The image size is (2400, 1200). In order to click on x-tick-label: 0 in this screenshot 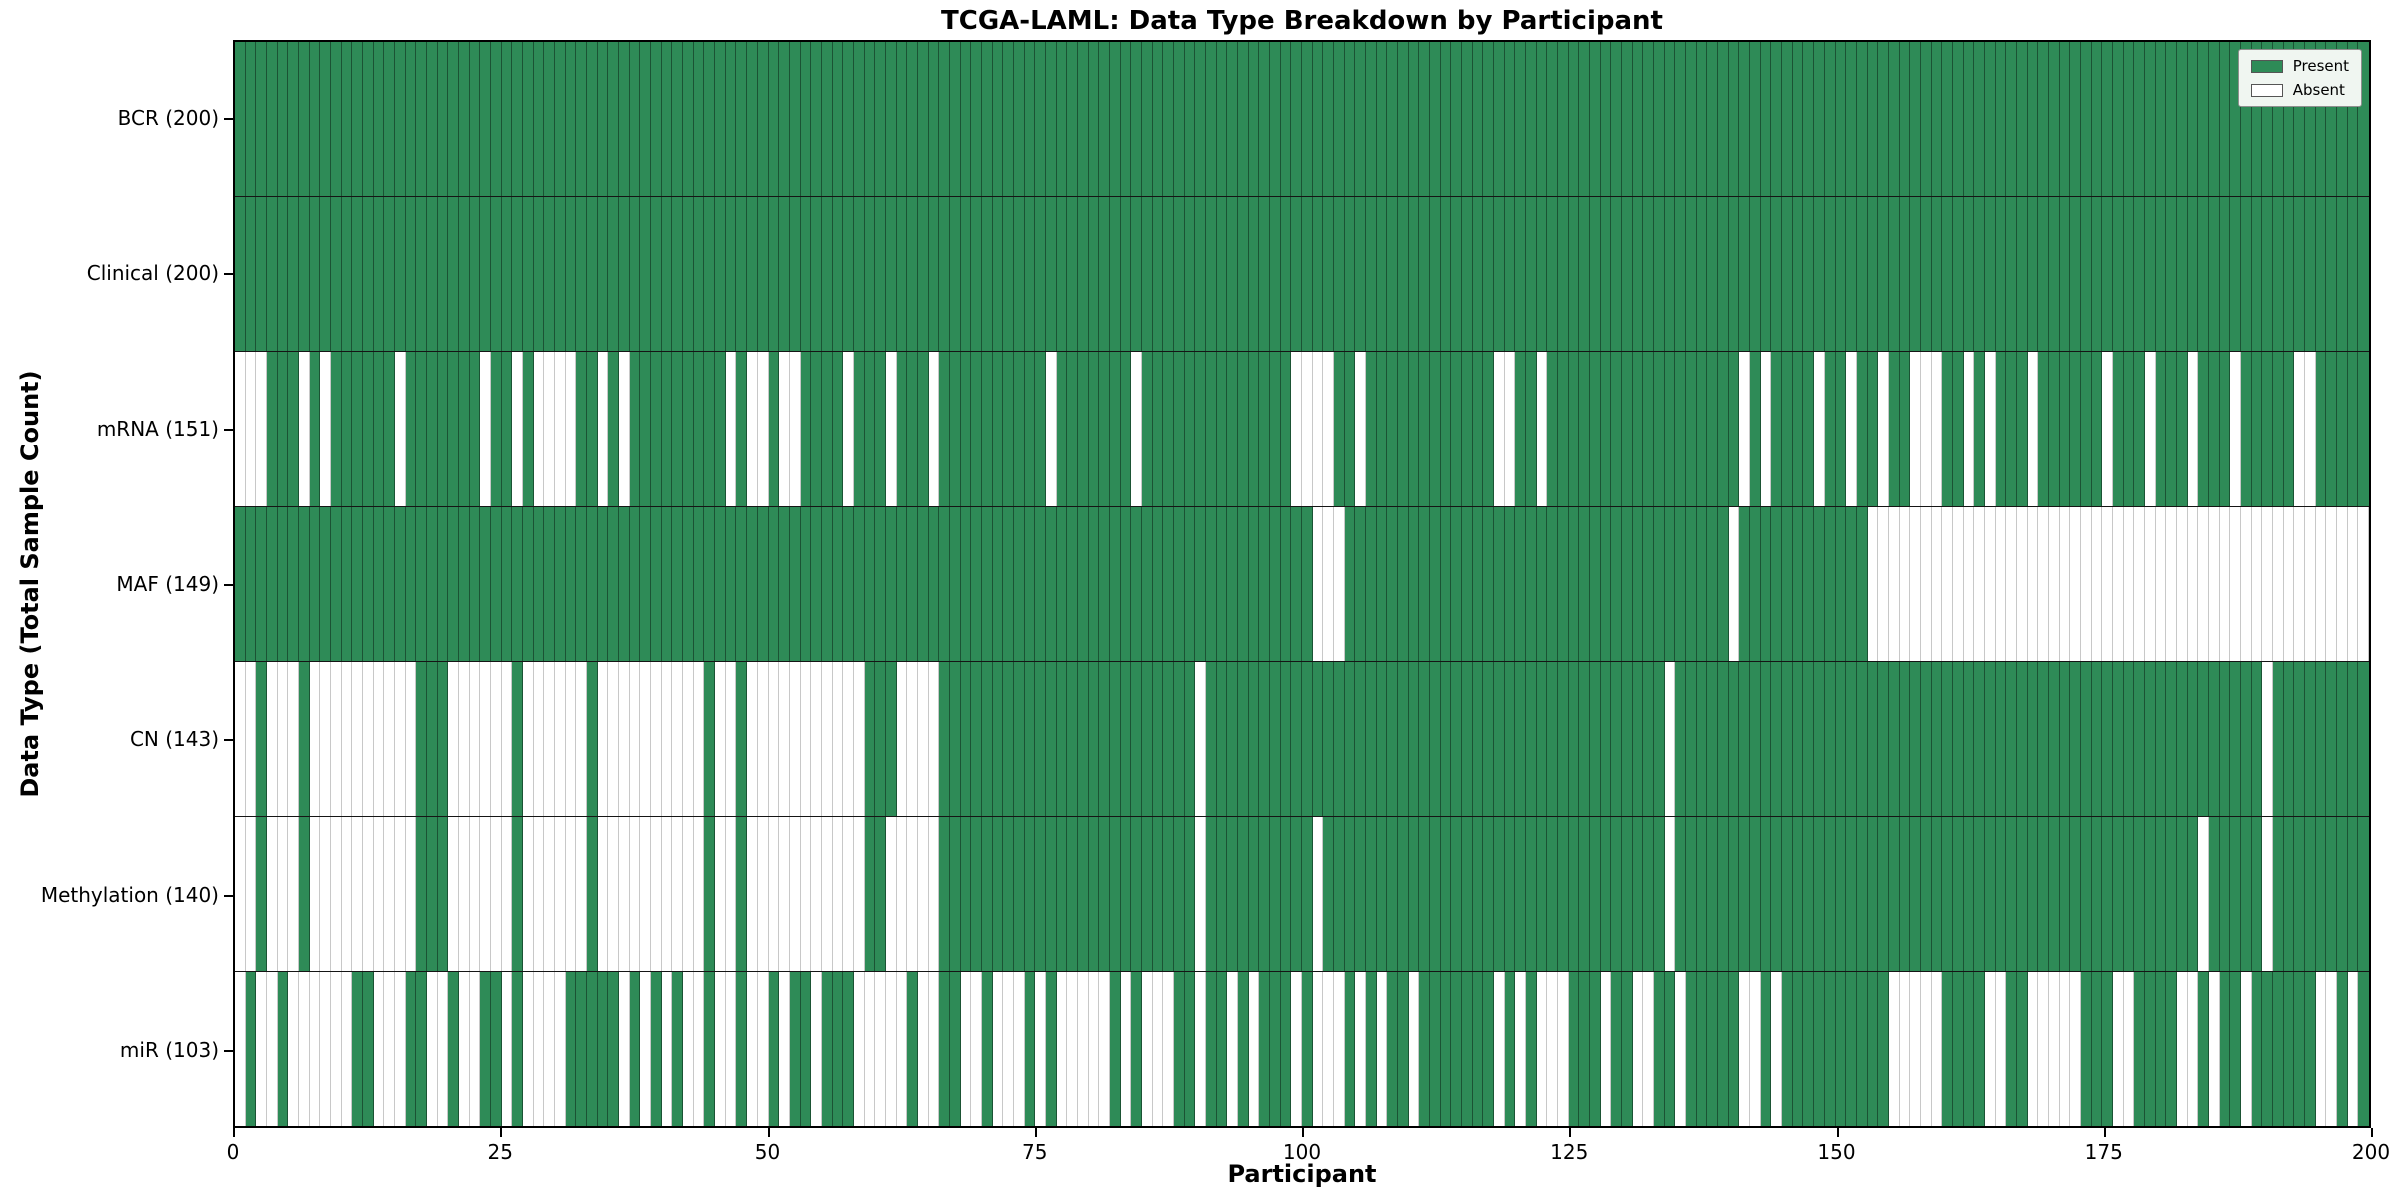, I will do `click(233, 1152)`.